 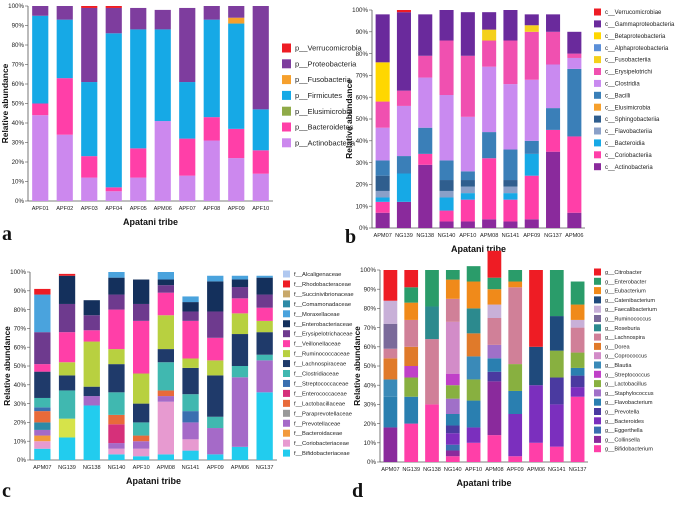 What do you see at coordinates (622, 412) in the screenshot?
I see `legend-label: g__Prevotella` at bounding box center [622, 412].